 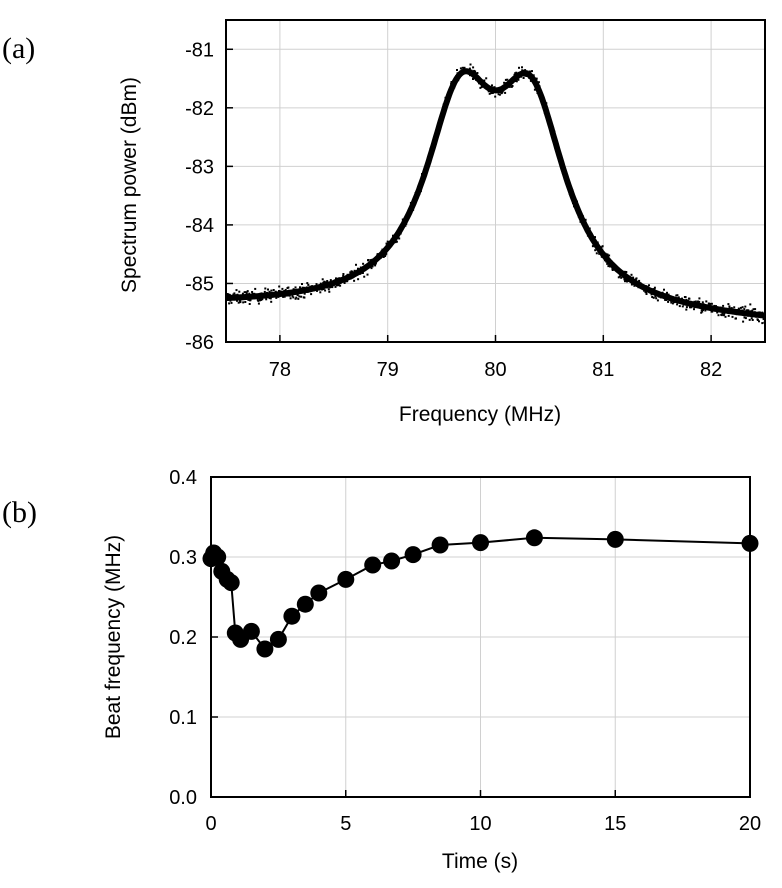 I want to click on panel-b-y-axis-label: Beat frequency (MHz), so click(x=113, y=637).